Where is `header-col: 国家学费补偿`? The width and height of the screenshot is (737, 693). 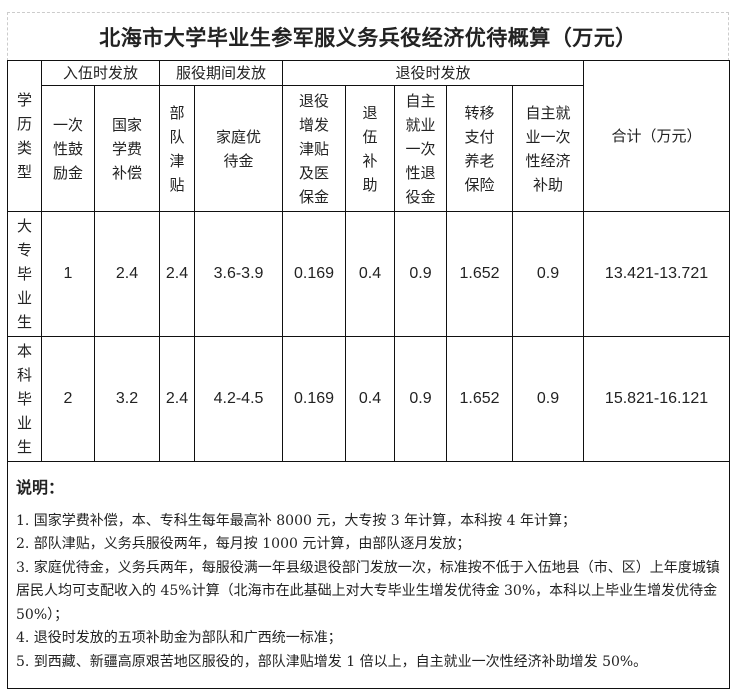
header-col: 国家学费补偿 is located at coordinates (127, 148).